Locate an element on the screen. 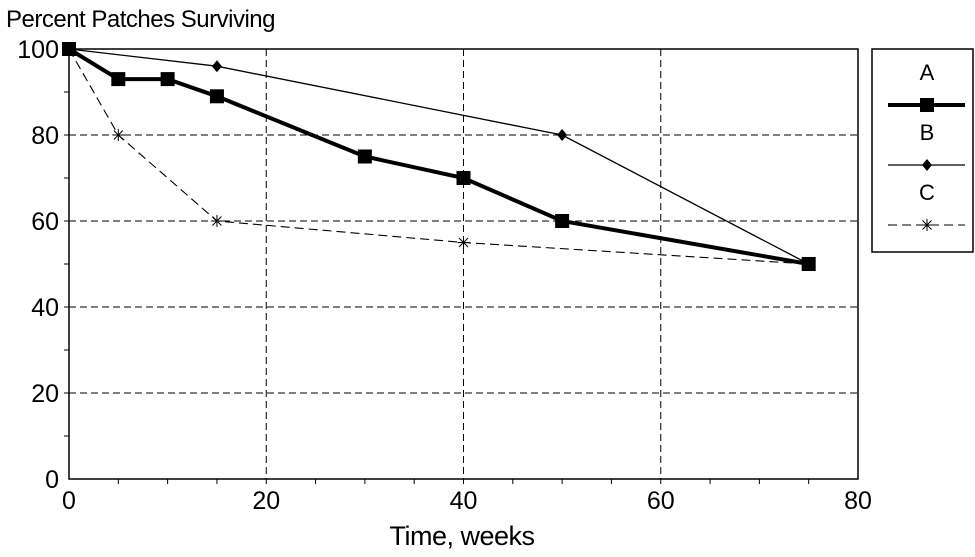  legend: A B C is located at coordinates (922, 150).